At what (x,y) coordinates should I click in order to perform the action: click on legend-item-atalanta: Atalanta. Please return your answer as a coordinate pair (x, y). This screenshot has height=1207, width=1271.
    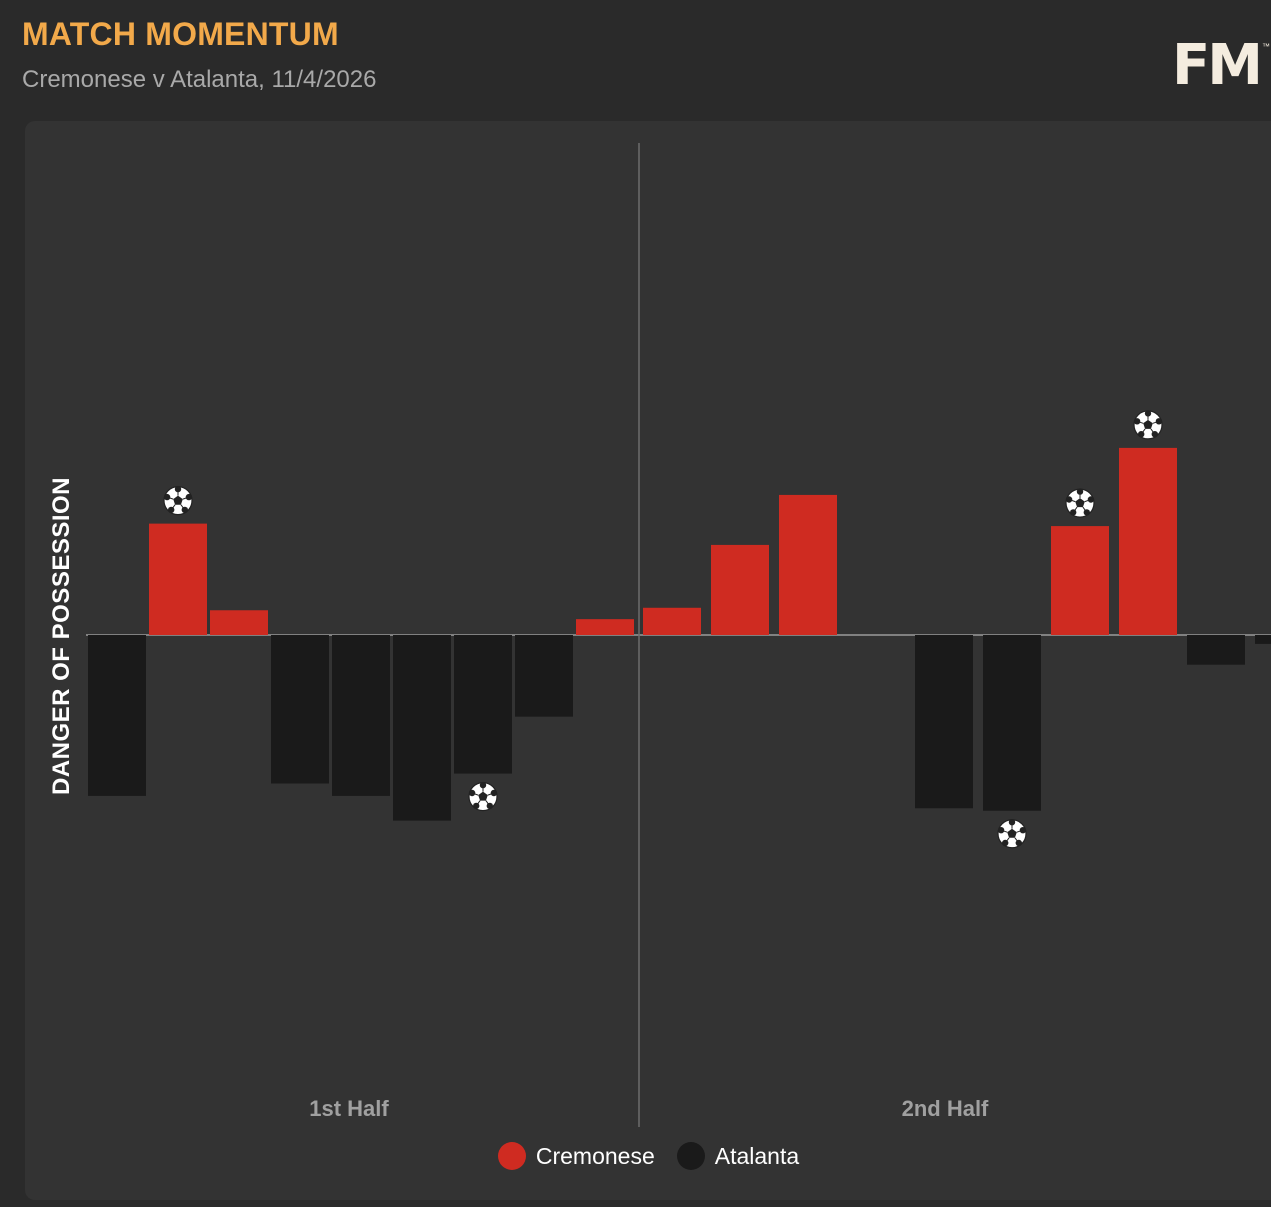
    Looking at the image, I should click on (738, 1156).